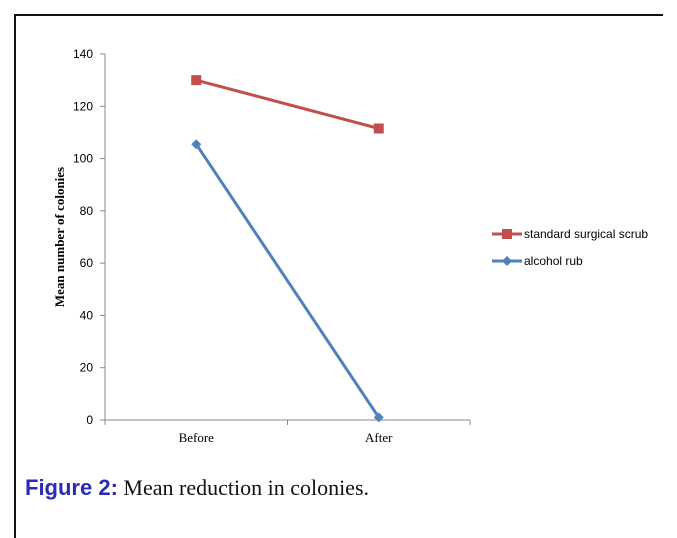 The image size is (677, 538). Describe the element at coordinates (89, 420) in the screenshot. I see `y-tick-label: 0` at that location.